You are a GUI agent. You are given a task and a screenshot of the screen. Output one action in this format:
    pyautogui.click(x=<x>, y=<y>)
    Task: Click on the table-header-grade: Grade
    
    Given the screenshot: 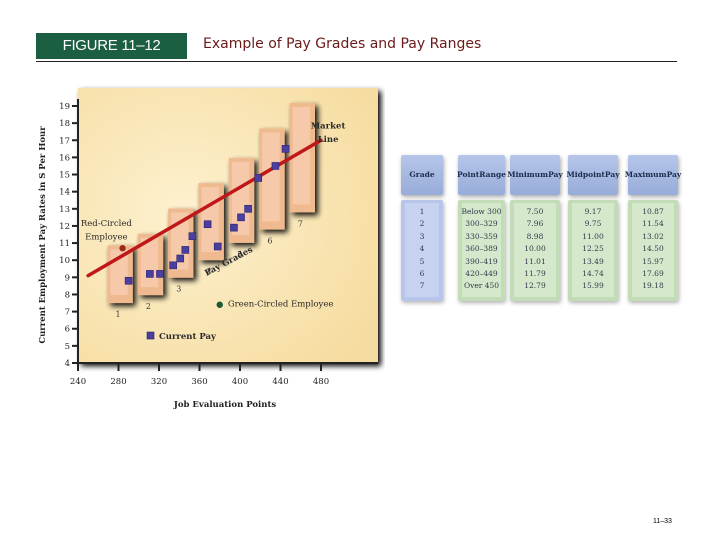 What is the action you would take?
    pyautogui.click(x=422, y=175)
    